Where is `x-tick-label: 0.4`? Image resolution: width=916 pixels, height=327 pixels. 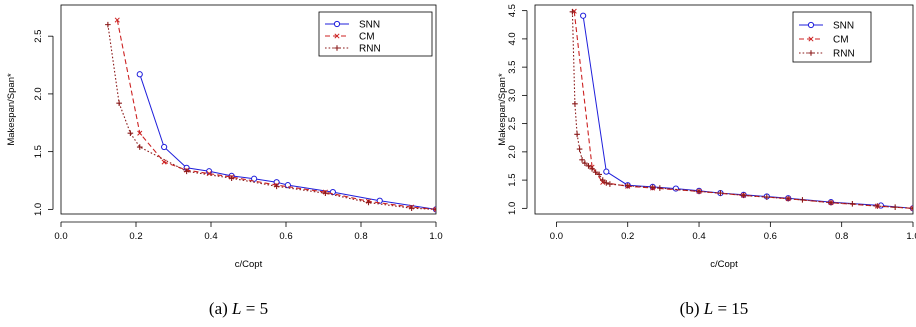 x-tick-label: 0.4 is located at coordinates (698, 236).